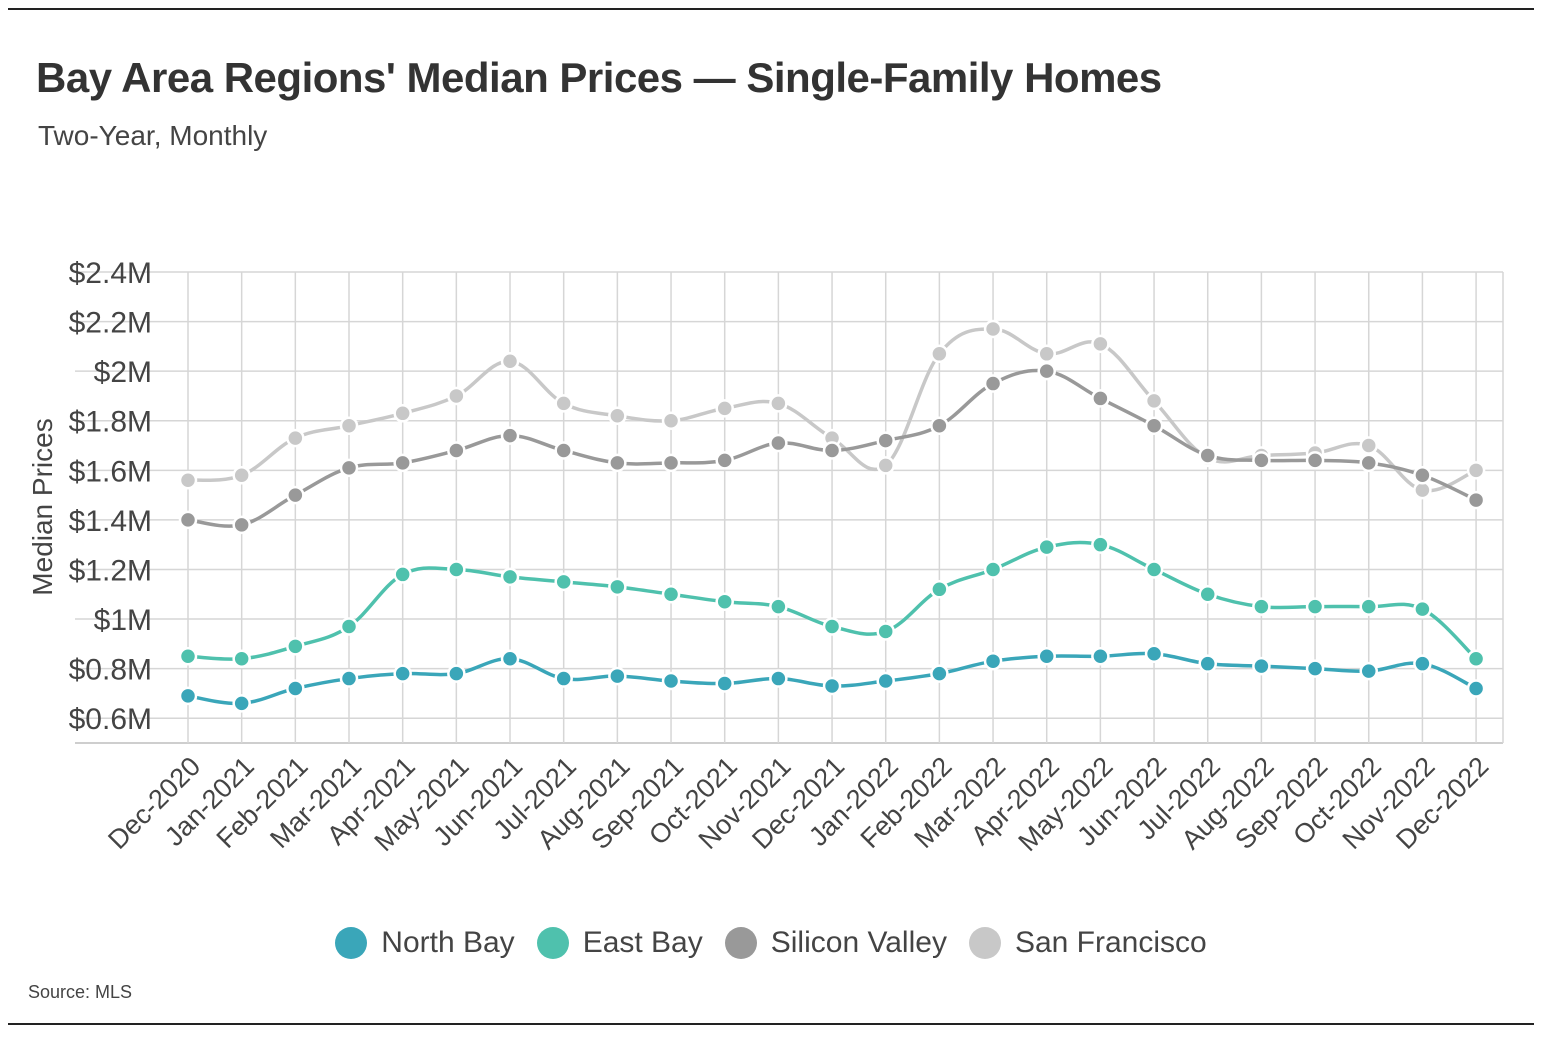  I want to click on point-san-francisco-apr-2021, so click(402, 413).